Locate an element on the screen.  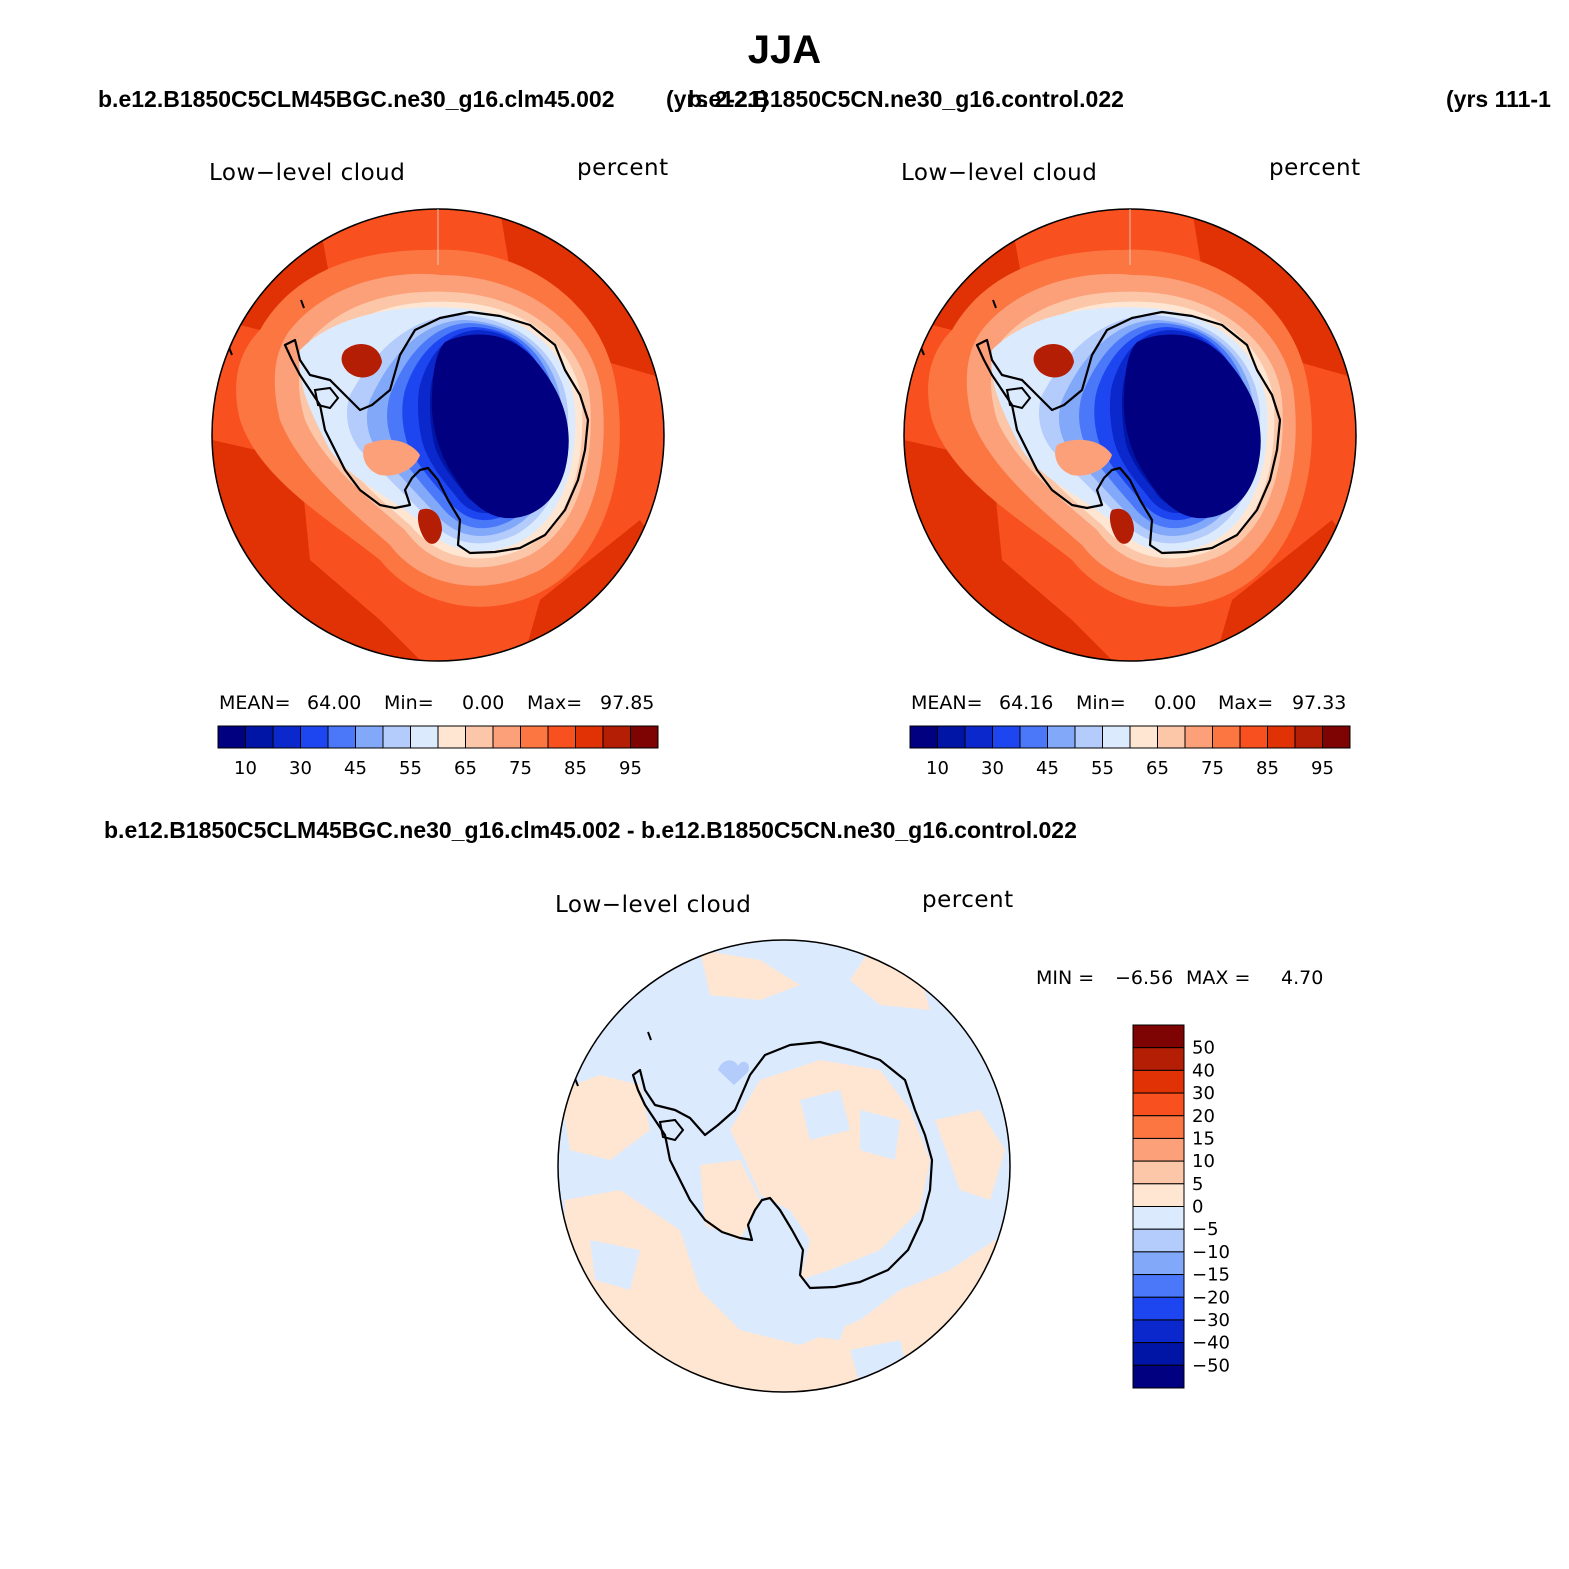
panel2-colorbar: 10 30 45 55 65 75 85 95 is located at coordinates (1130, 752).